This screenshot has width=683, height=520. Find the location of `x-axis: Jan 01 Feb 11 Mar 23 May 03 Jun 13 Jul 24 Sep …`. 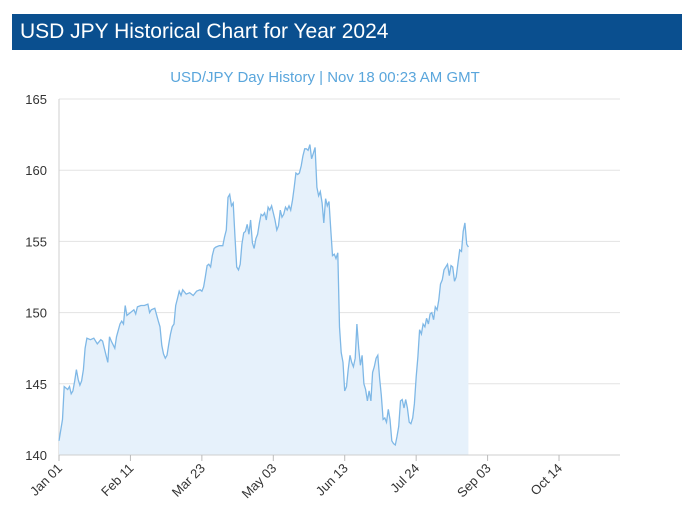

x-axis: Jan 01 Feb 11 Mar 23 May 03 Jun 13 Jul 24 Sep … is located at coordinates (323, 478).